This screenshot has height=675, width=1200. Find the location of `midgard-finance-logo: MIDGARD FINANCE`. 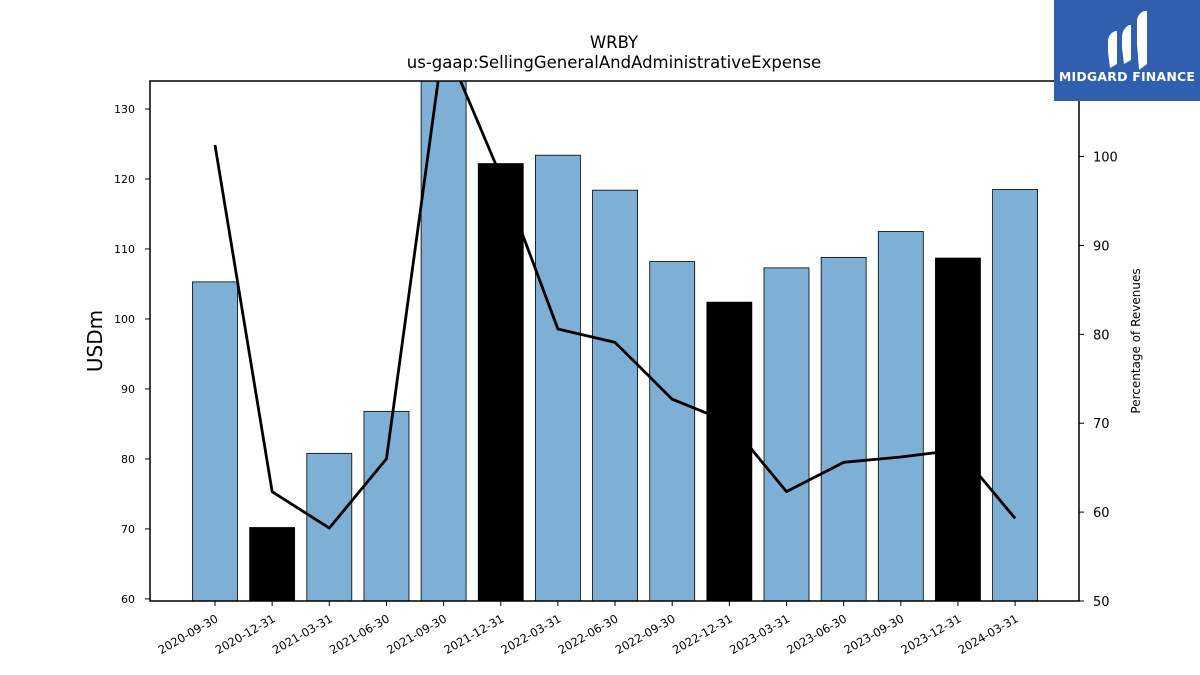

midgard-finance-logo: MIDGARD FINANCE is located at coordinates (1127, 50).